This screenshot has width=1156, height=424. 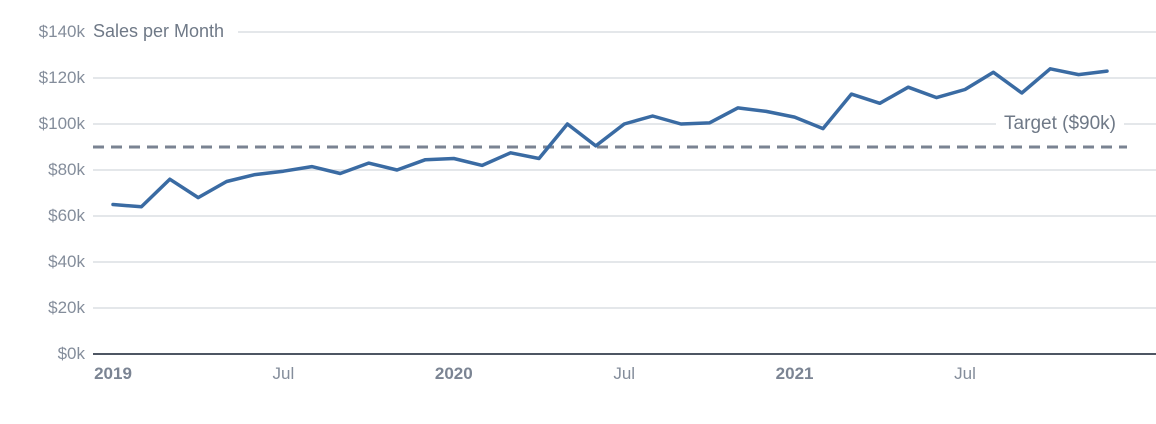 What do you see at coordinates (66, 261) in the screenshot?
I see `y-tick-$40k: $40k` at bounding box center [66, 261].